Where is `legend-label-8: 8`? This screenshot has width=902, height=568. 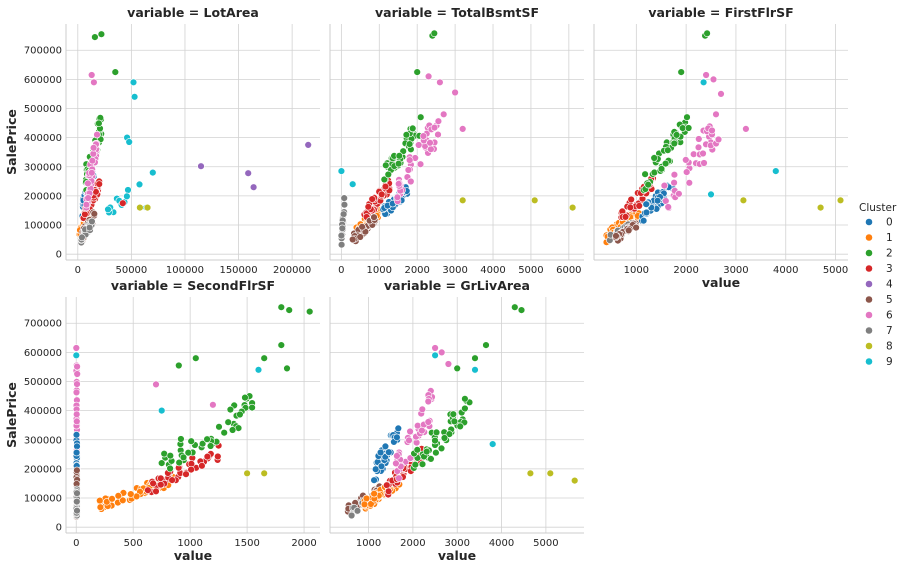 legend-label-8: 8 is located at coordinates (889, 347).